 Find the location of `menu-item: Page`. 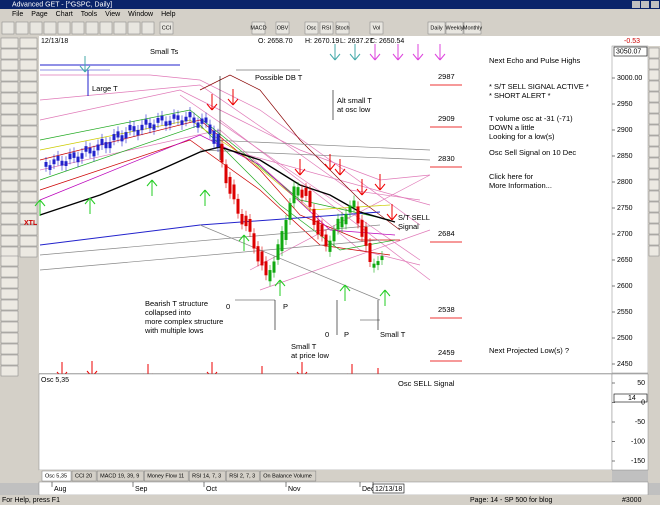

menu-item: Page is located at coordinates (39, 14).